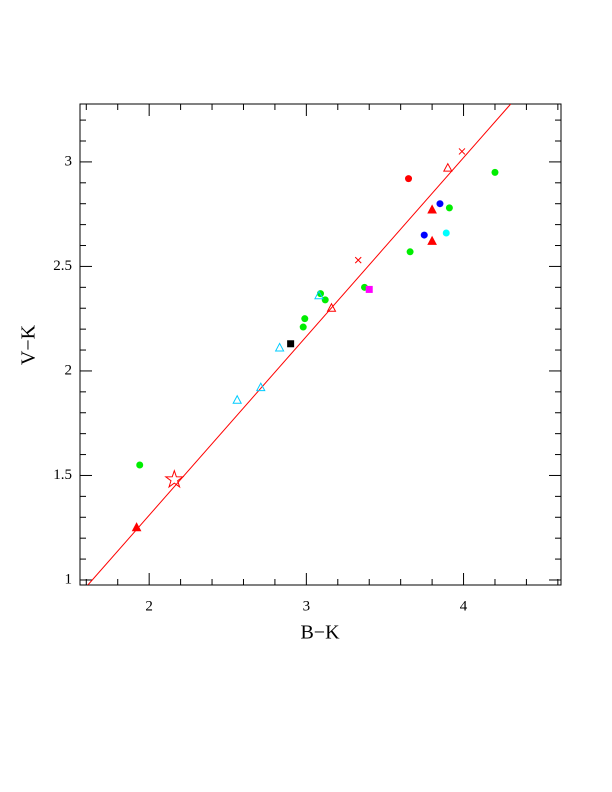 Image resolution: width=612 pixels, height=792 pixels. I want to click on y-axis-label: V−K, so click(29, 344).